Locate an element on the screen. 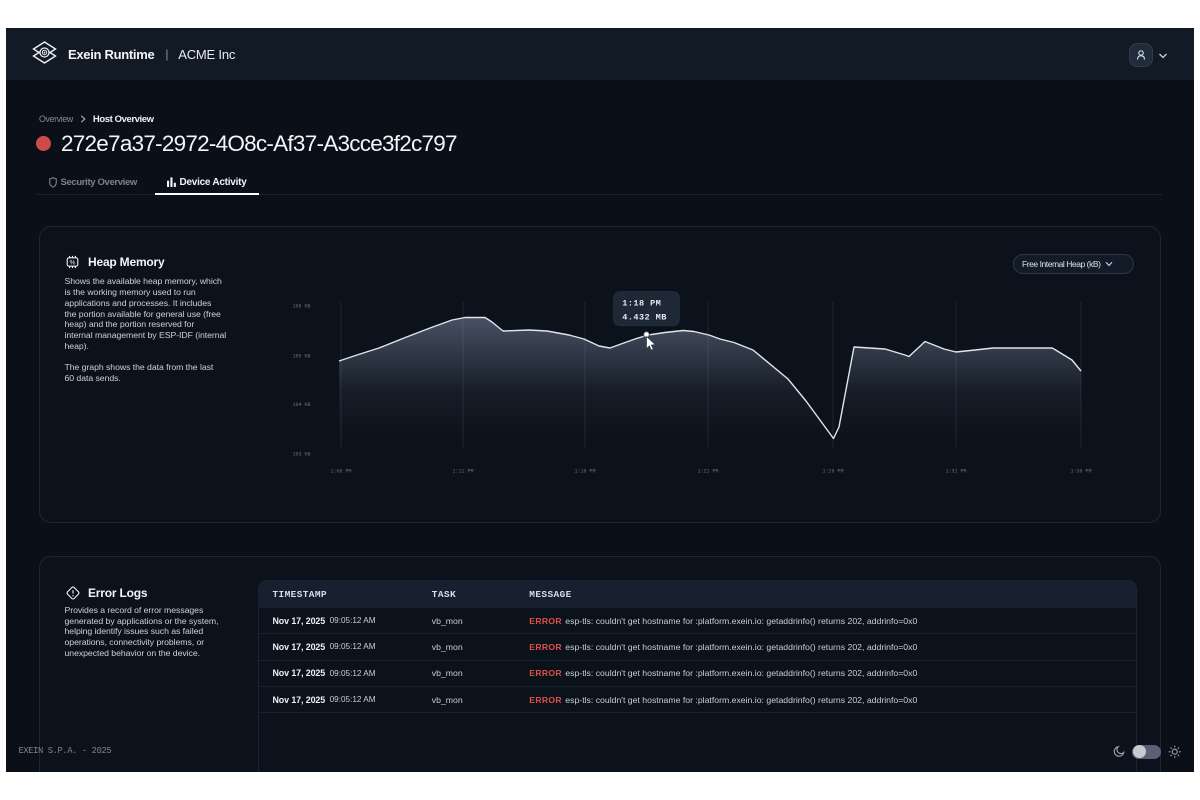 The image size is (1200, 800). svg-text: 1:31 PM is located at coordinates (955, 472).